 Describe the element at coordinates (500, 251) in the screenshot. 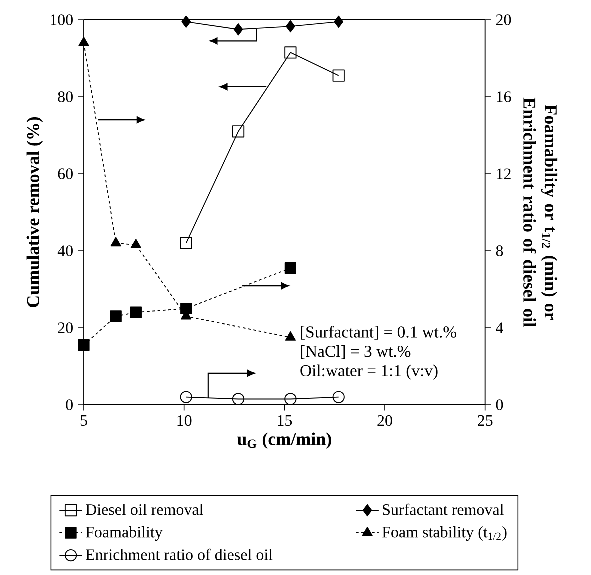

I see `y2-tick-label: 8` at that location.